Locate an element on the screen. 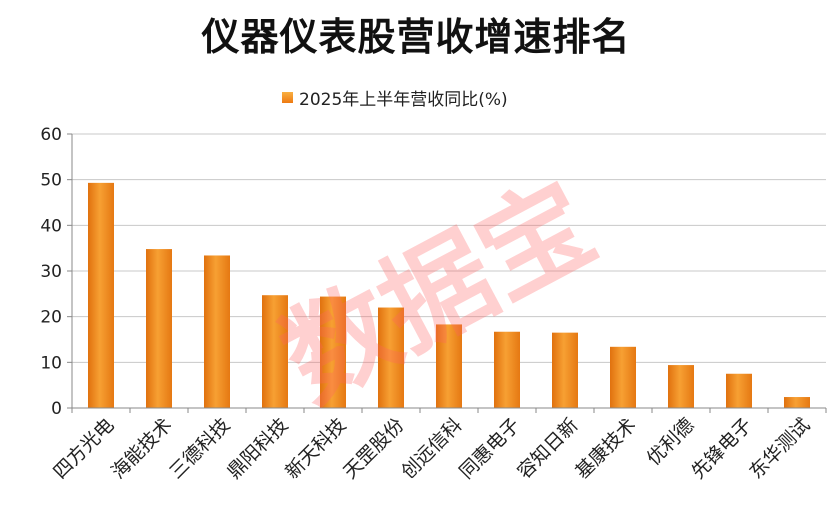 This screenshot has height=524, width=832. x-tick-label: 四方光电 is located at coordinates (83, 448).